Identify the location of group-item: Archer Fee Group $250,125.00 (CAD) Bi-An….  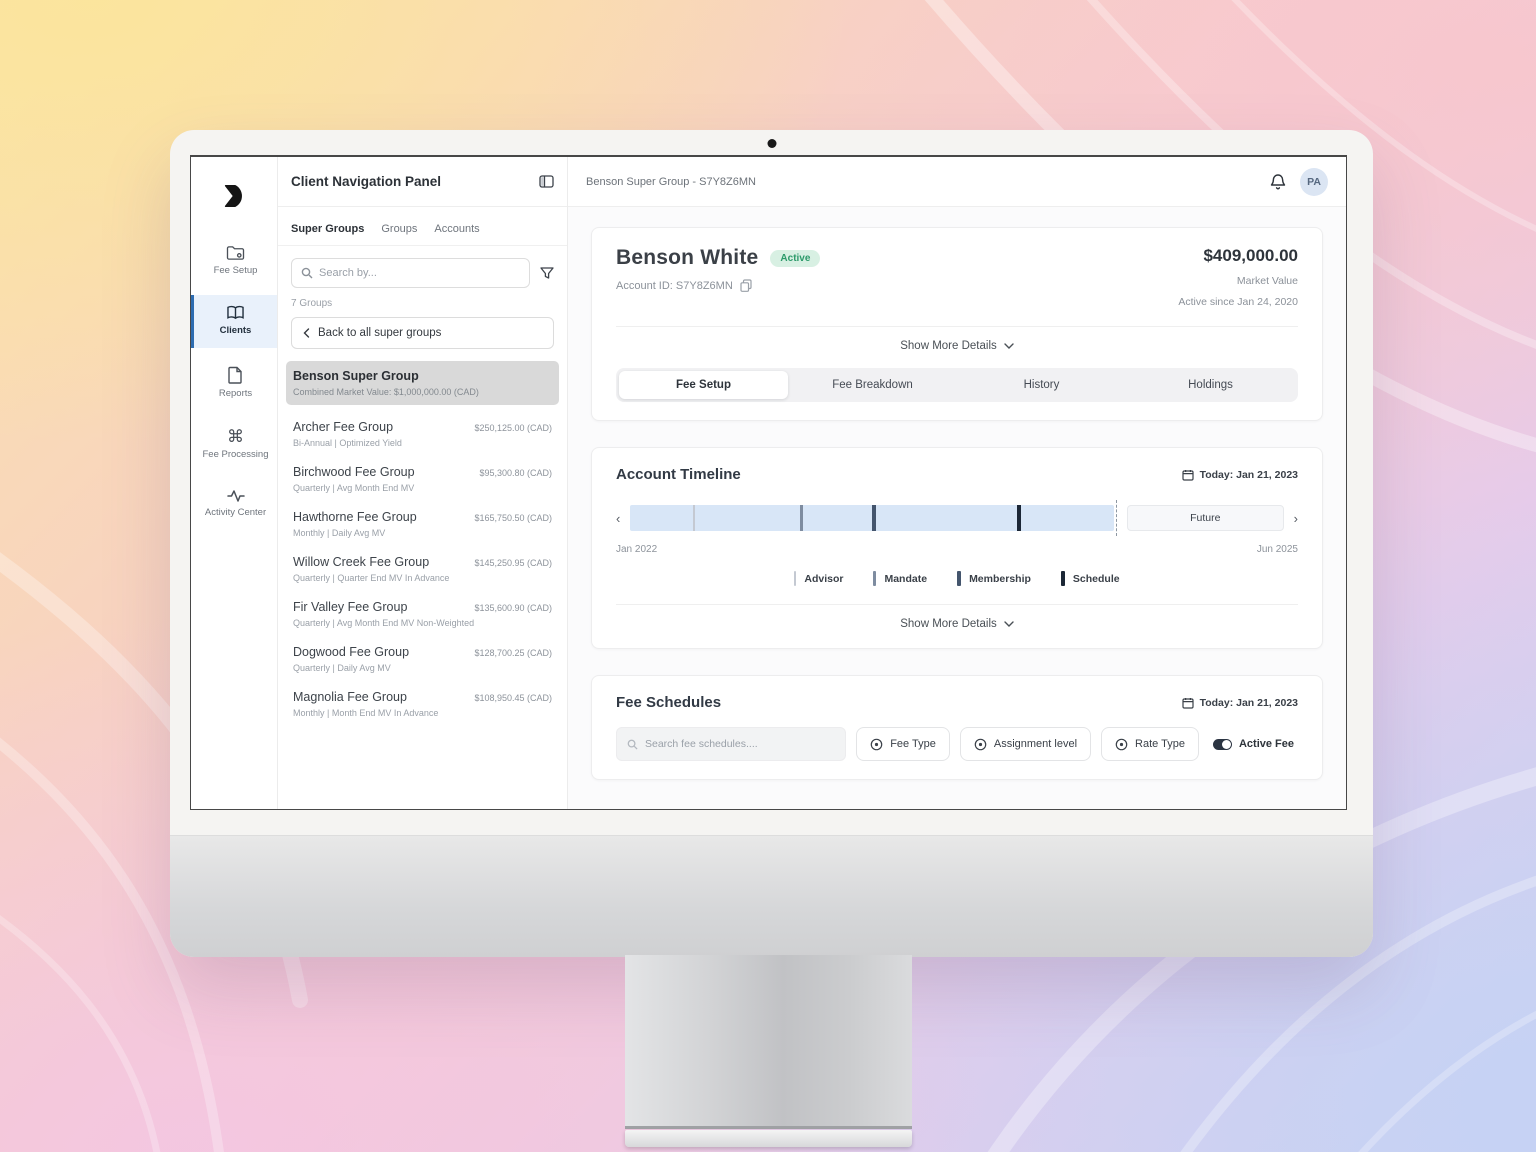
(422, 433).